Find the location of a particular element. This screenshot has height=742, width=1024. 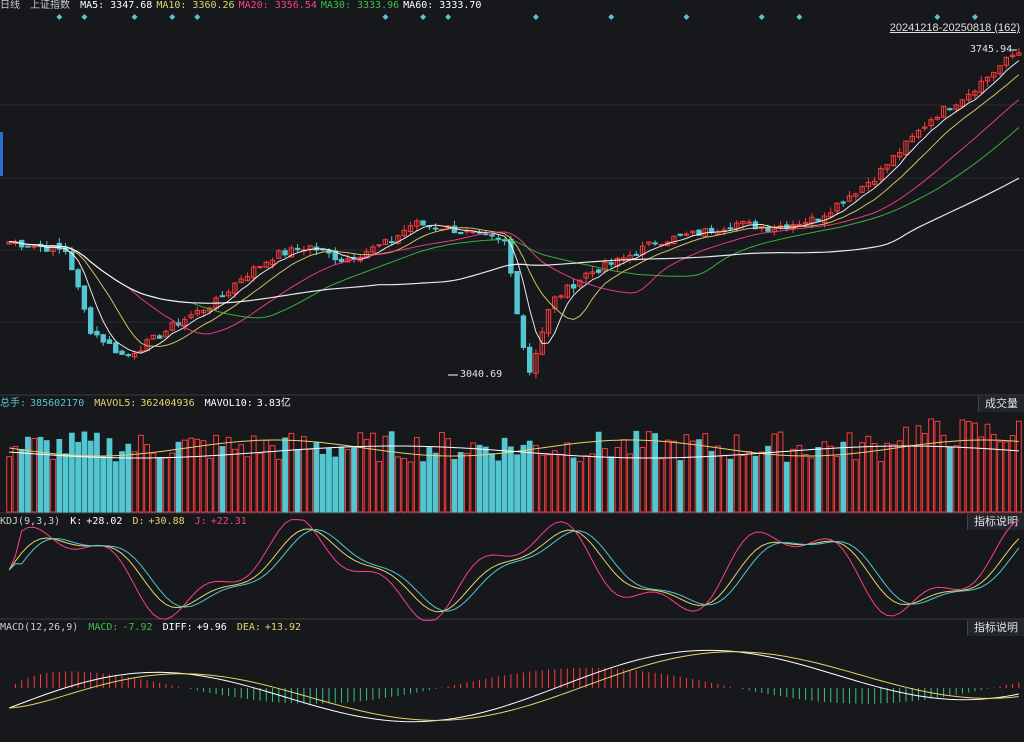

mavol5-line is located at coordinates (514, 448).